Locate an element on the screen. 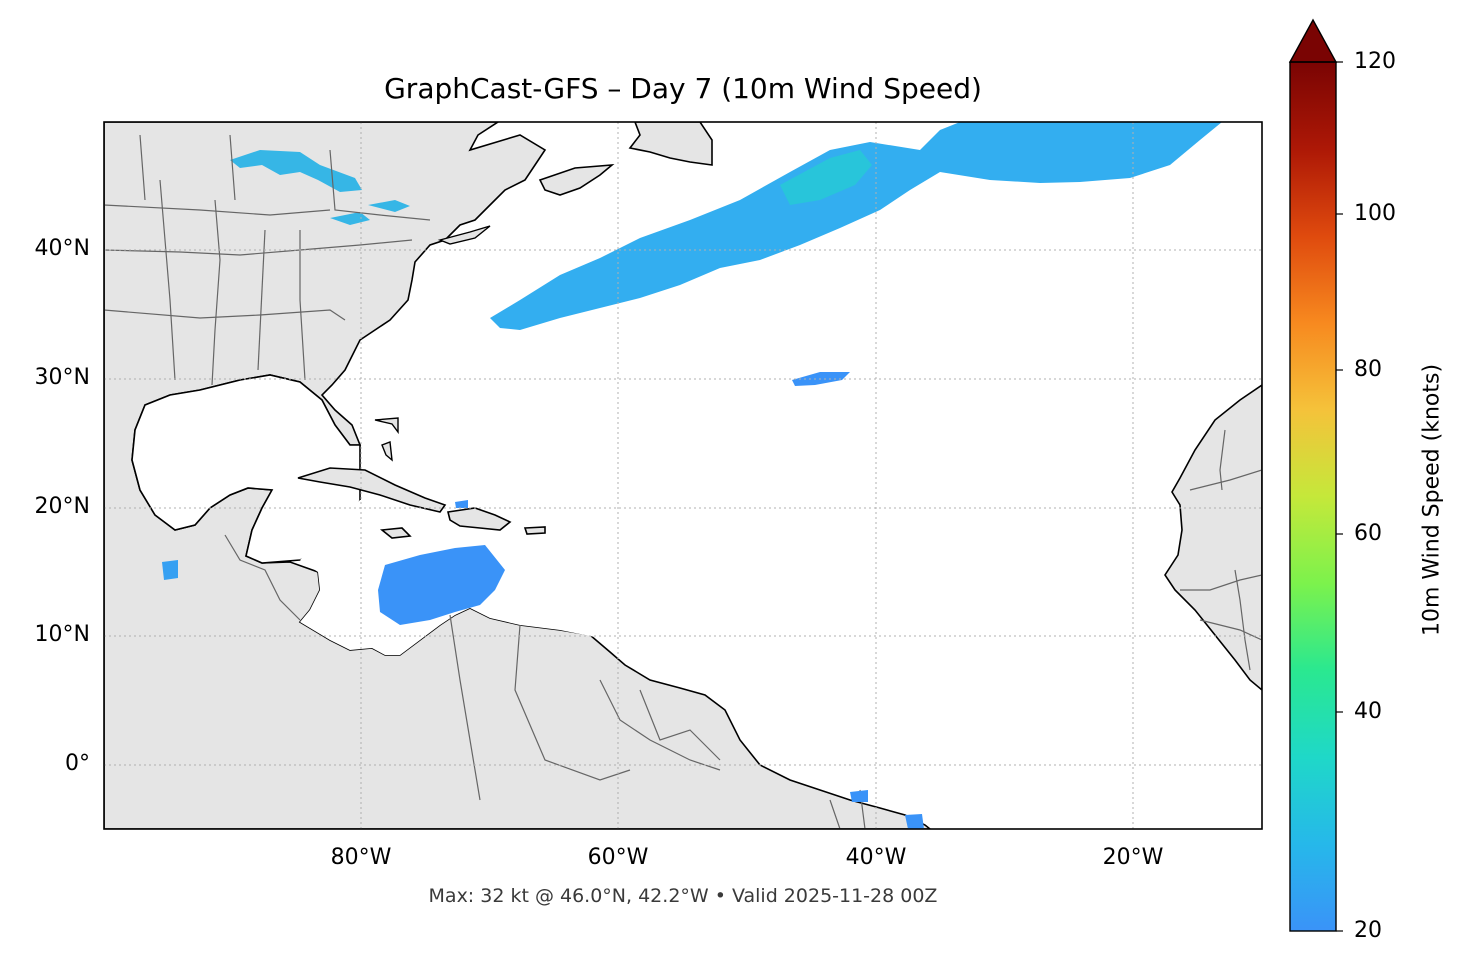  colorbar-gradient is located at coordinates (1313, 496).